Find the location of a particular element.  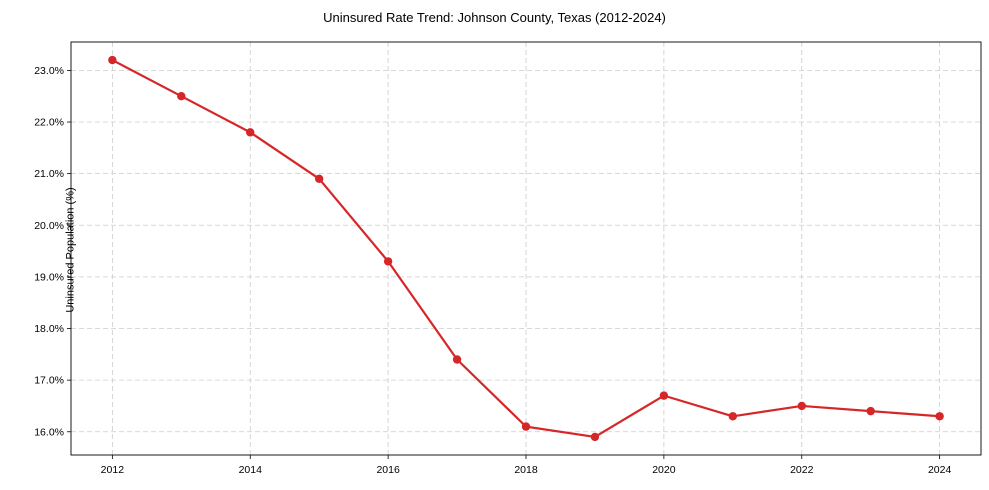

x-tick-label: 2016 is located at coordinates (388, 470).